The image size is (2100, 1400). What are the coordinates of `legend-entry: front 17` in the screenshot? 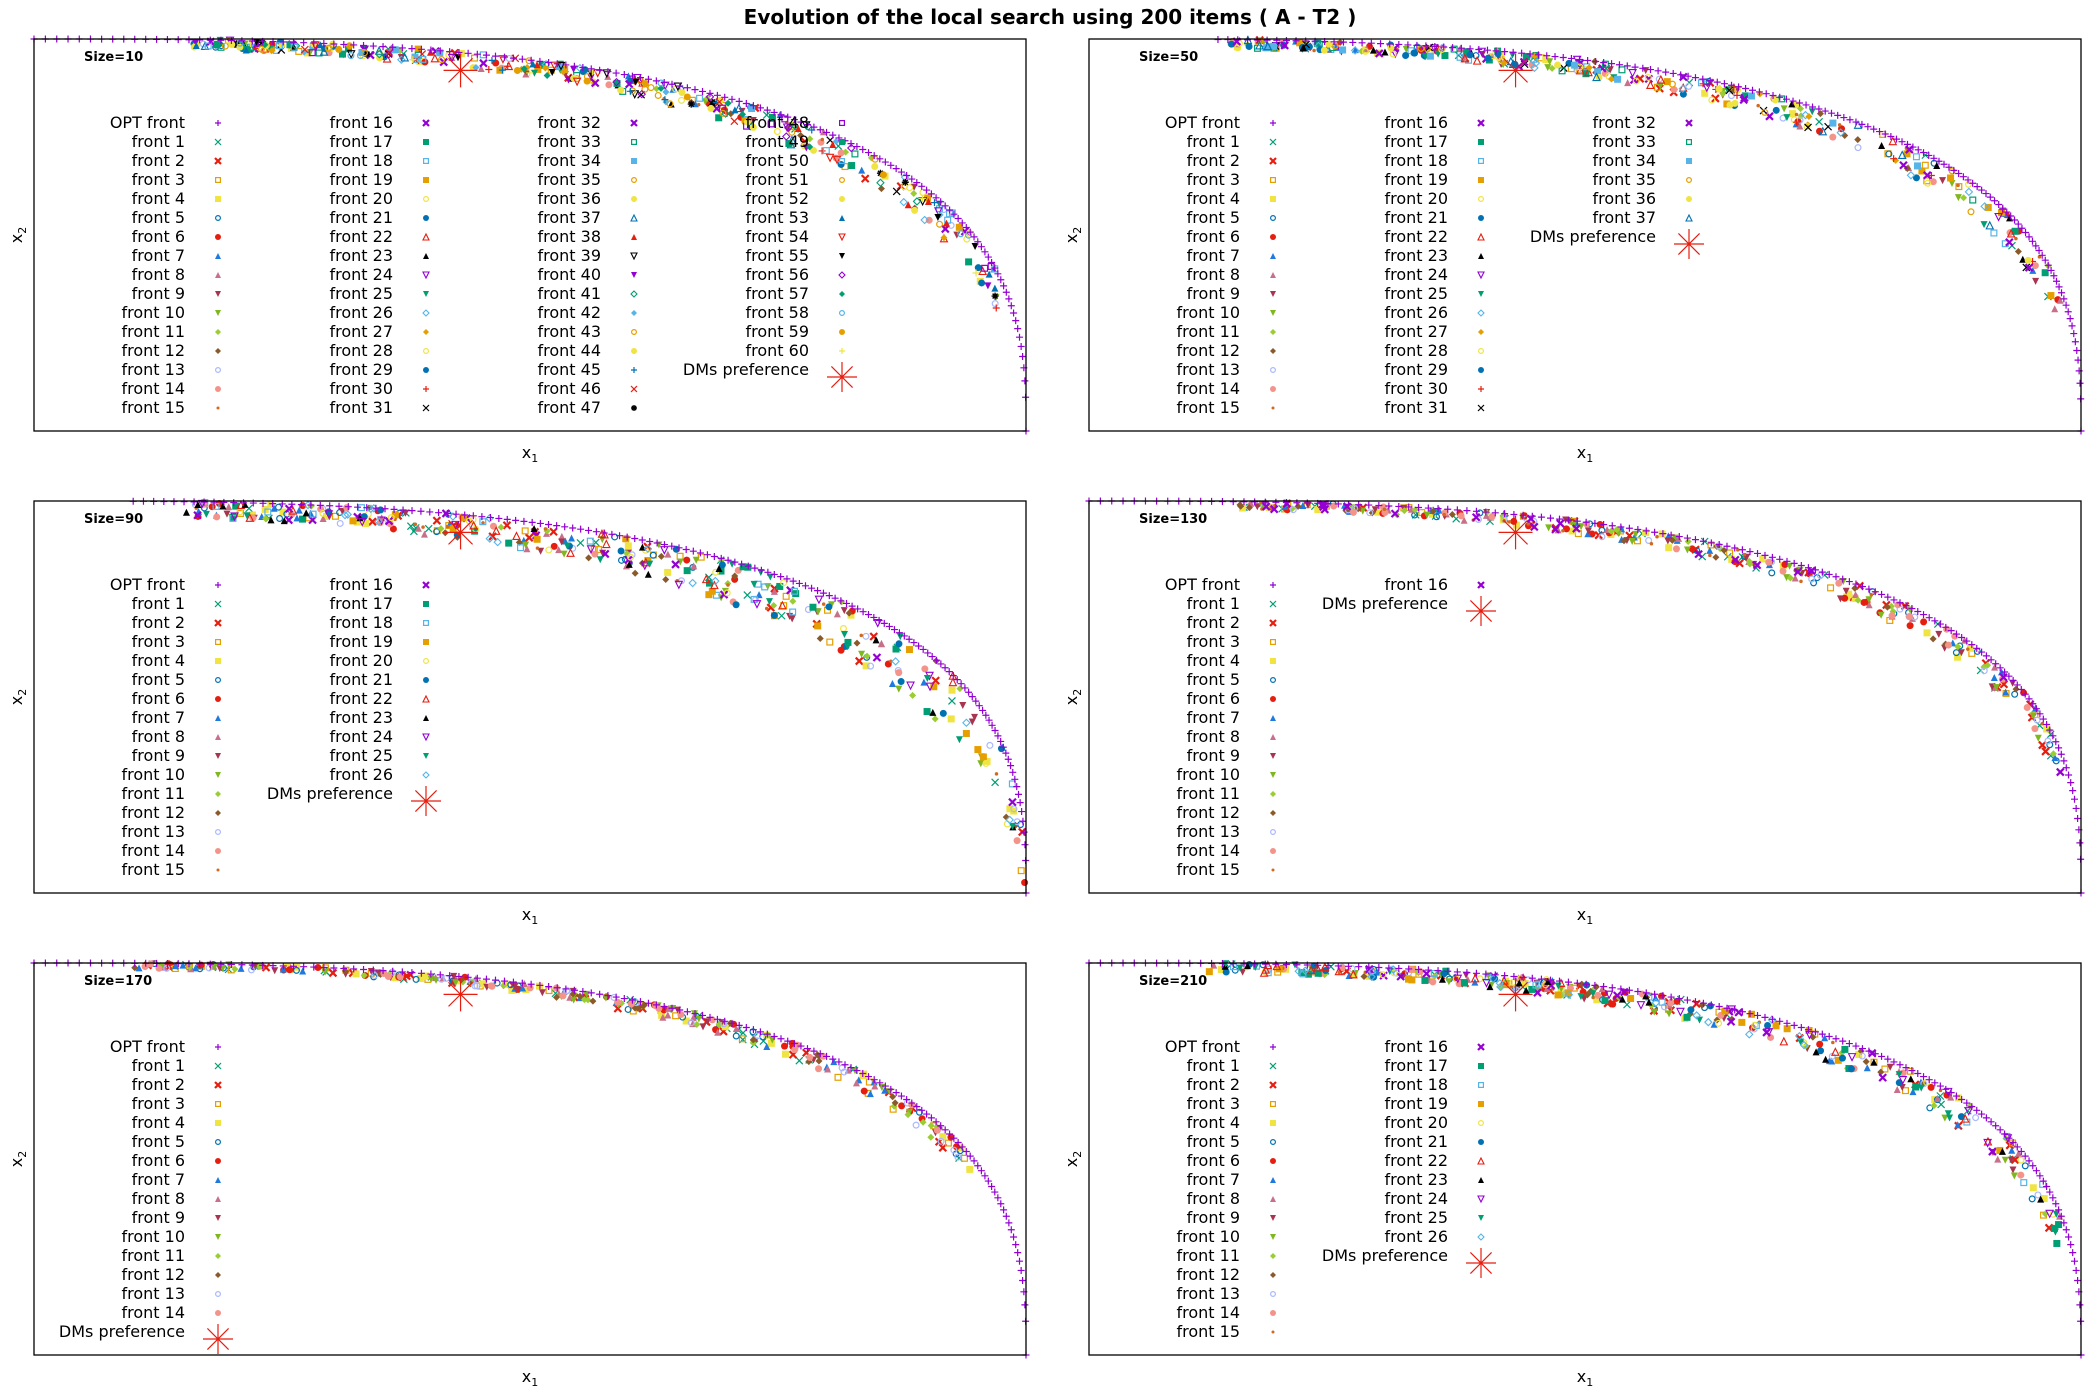 It's located at (1434, 1065).